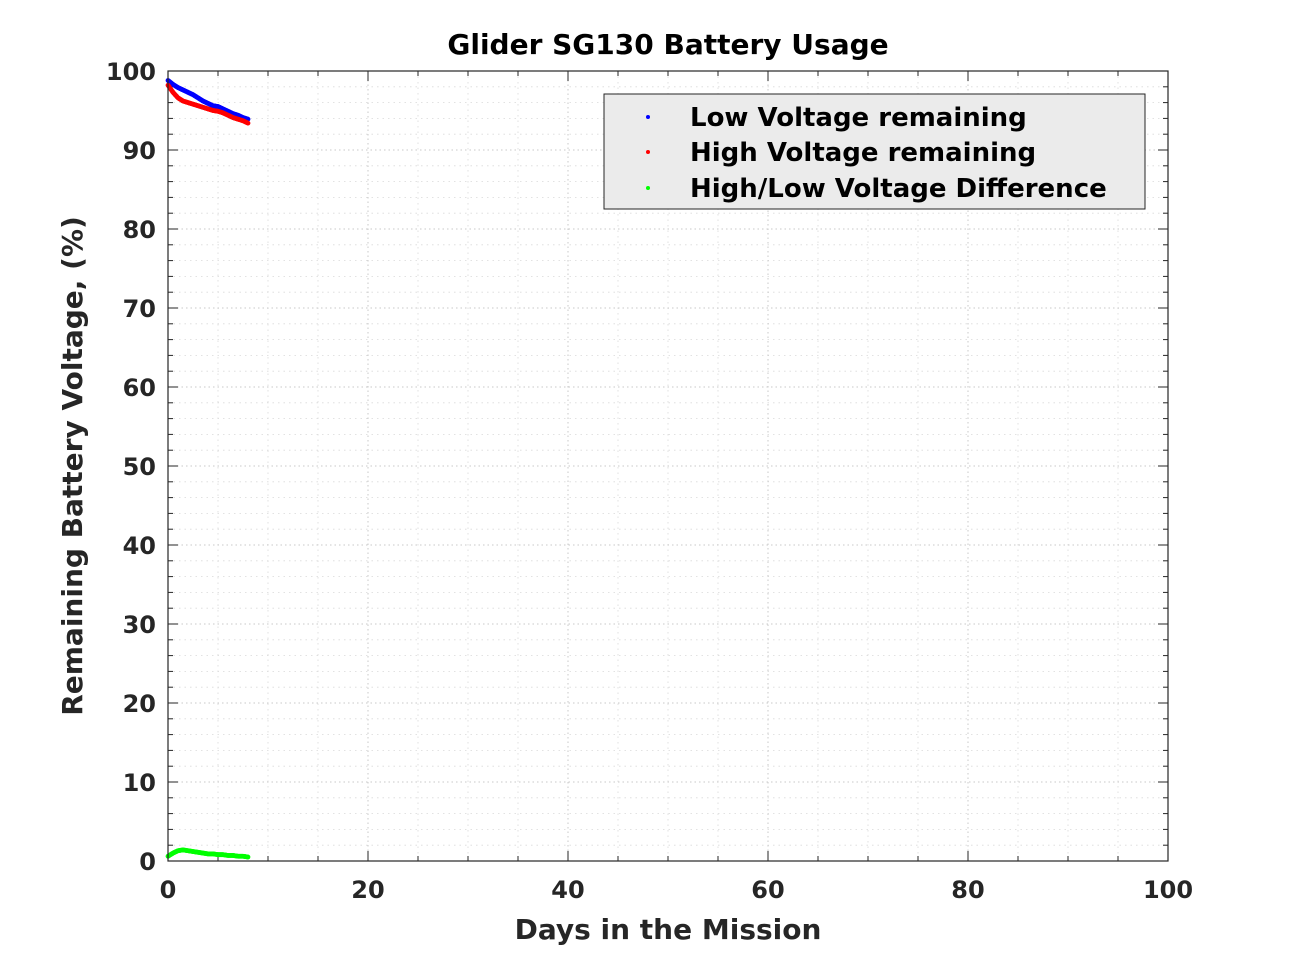 The image size is (1291, 968). Describe the element at coordinates (168, 890) in the screenshot. I see `x-tick-label: 0` at that location.